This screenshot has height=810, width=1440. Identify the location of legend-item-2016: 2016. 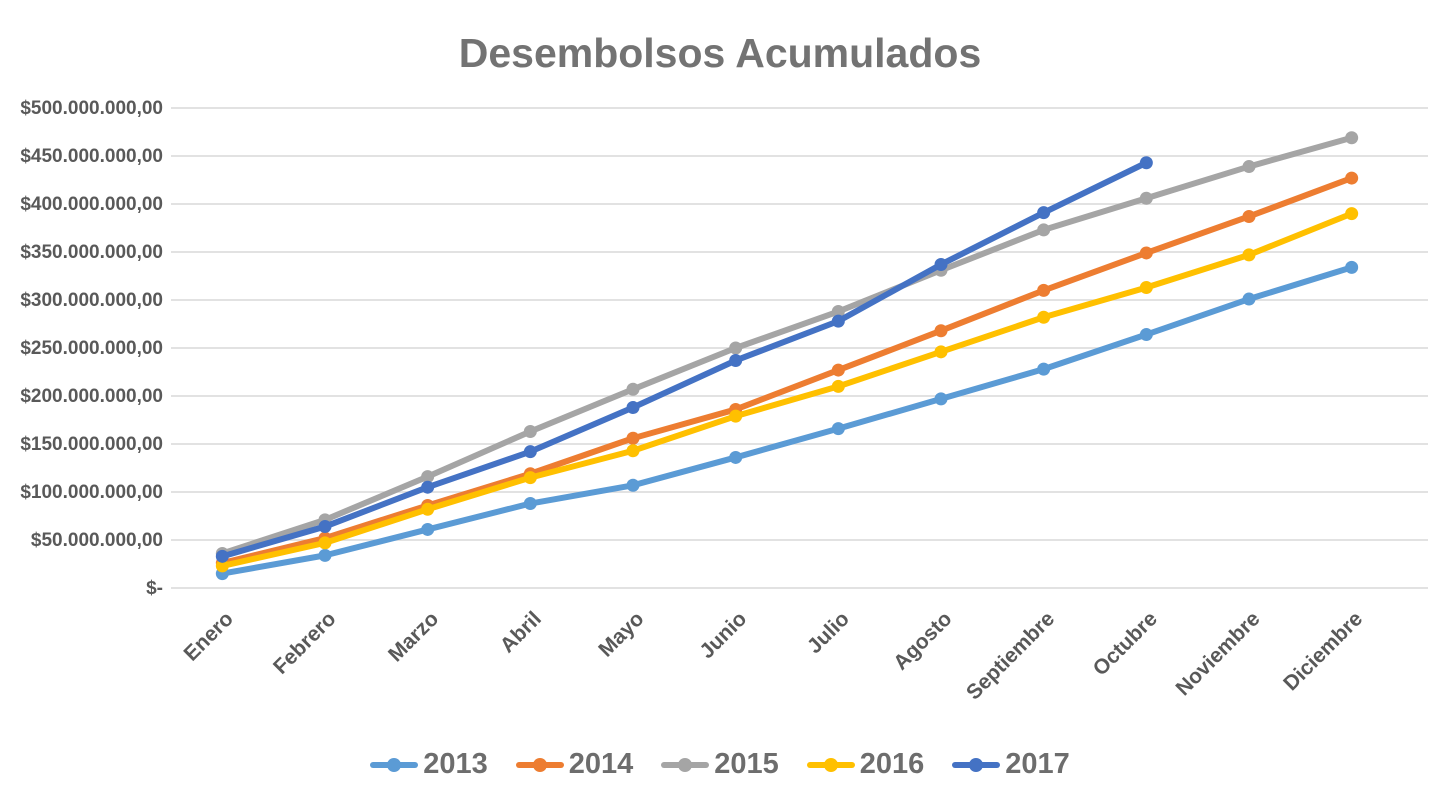
(865, 764).